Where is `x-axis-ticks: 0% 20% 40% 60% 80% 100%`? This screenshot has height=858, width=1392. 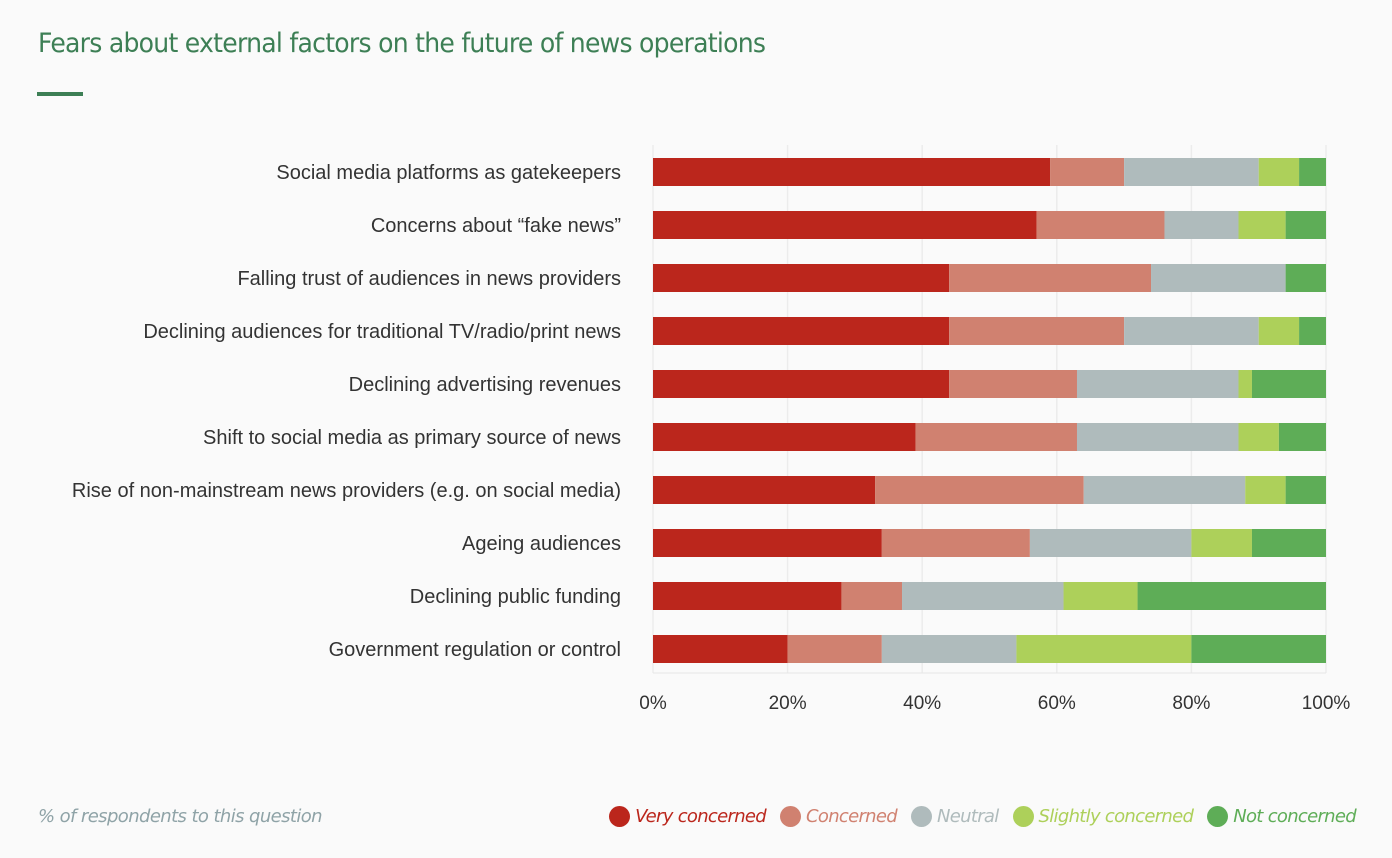 x-axis-ticks: 0% 20% 40% 60% 80% 100% is located at coordinates (994, 703).